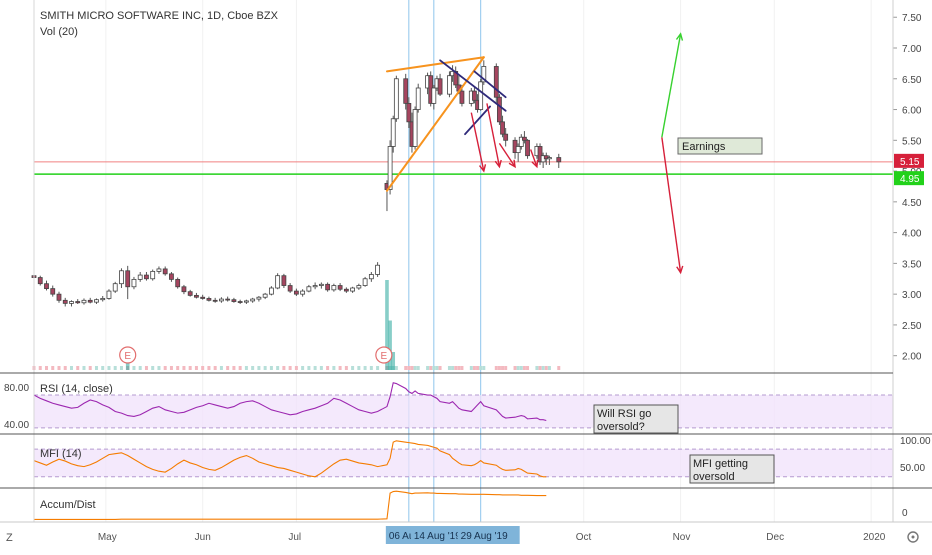 This screenshot has height=555, width=932. Describe the element at coordinates (290, 402) in the screenshot. I see `rsi-line` at that location.